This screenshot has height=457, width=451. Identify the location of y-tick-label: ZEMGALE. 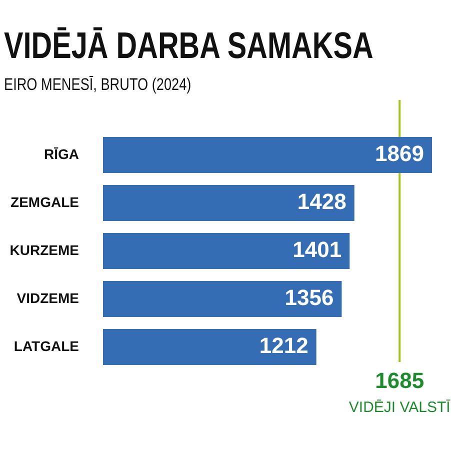
(44, 202).